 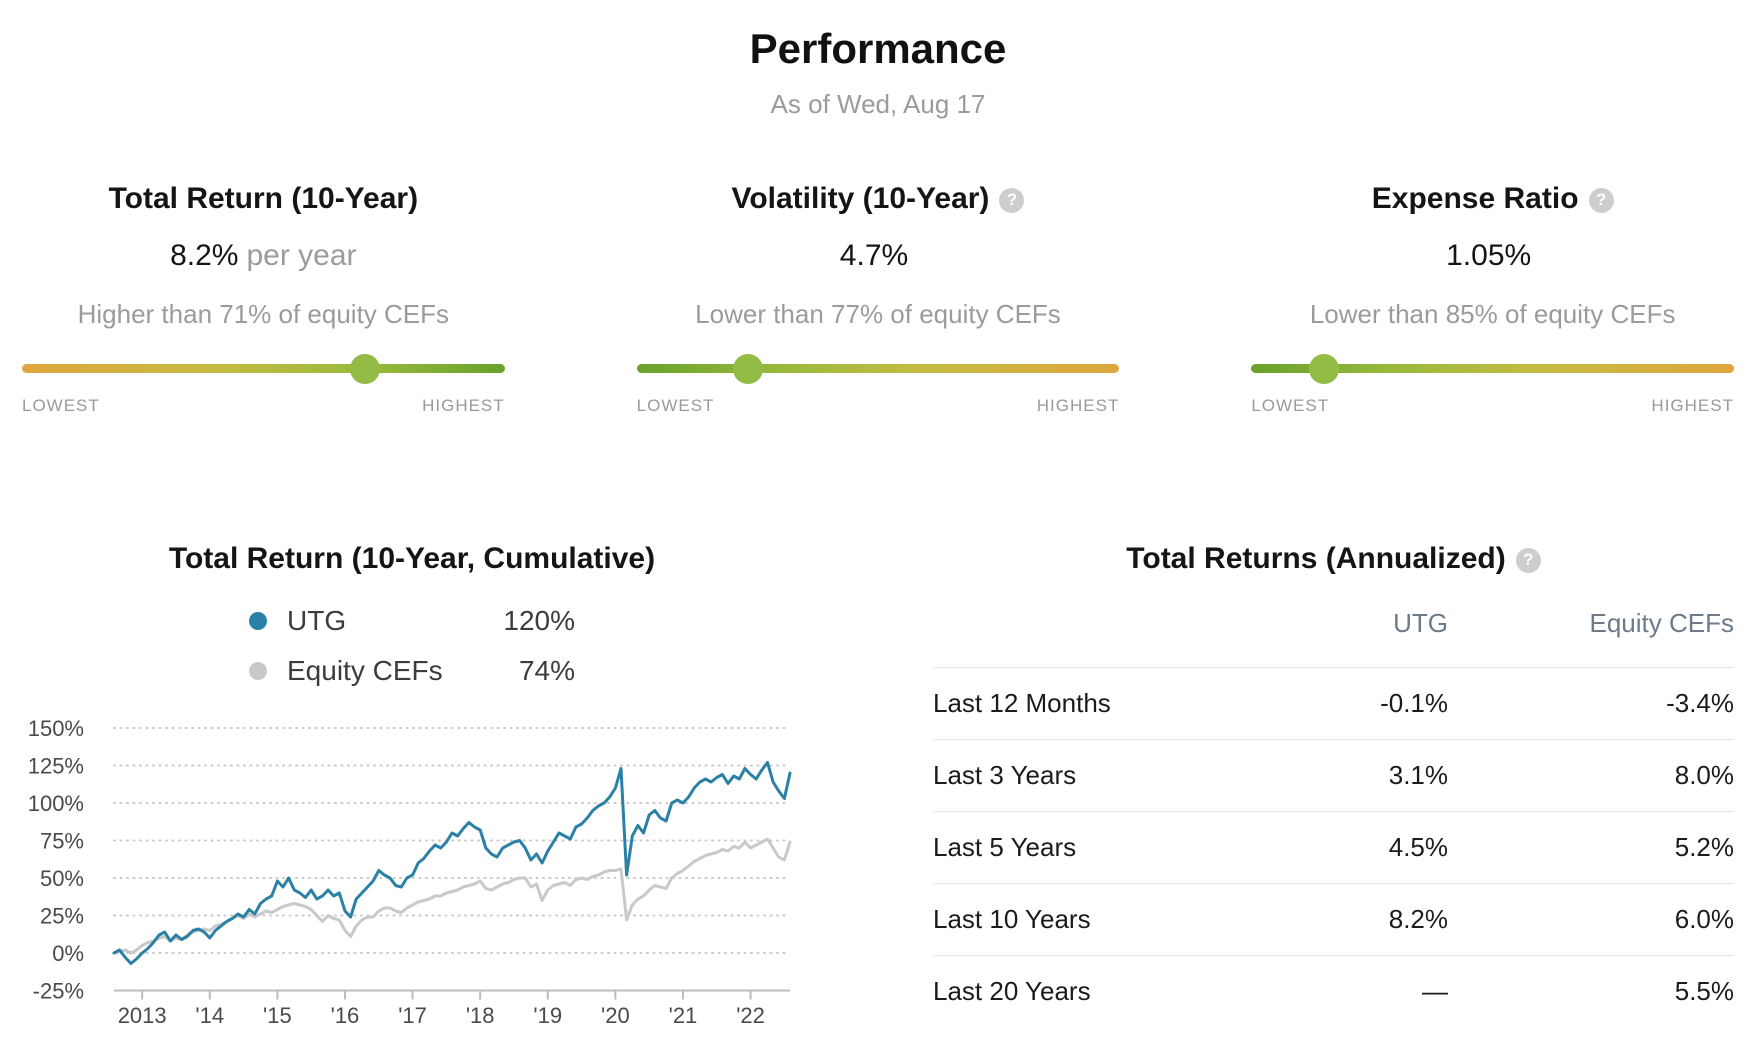 What do you see at coordinates (1492, 314) in the screenshot?
I see `metric-comparison: Lower than 85% of equity CEFs` at bounding box center [1492, 314].